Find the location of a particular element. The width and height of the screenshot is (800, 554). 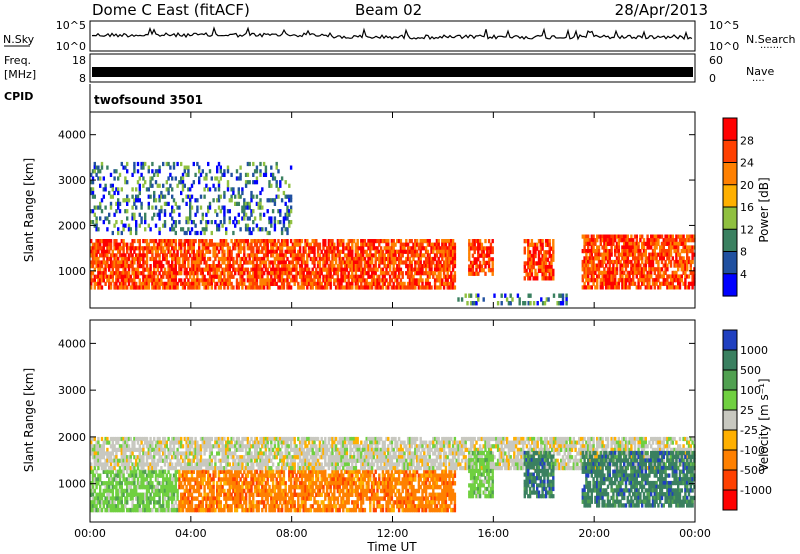

beam-title: Beam 02 is located at coordinates (388, 10).